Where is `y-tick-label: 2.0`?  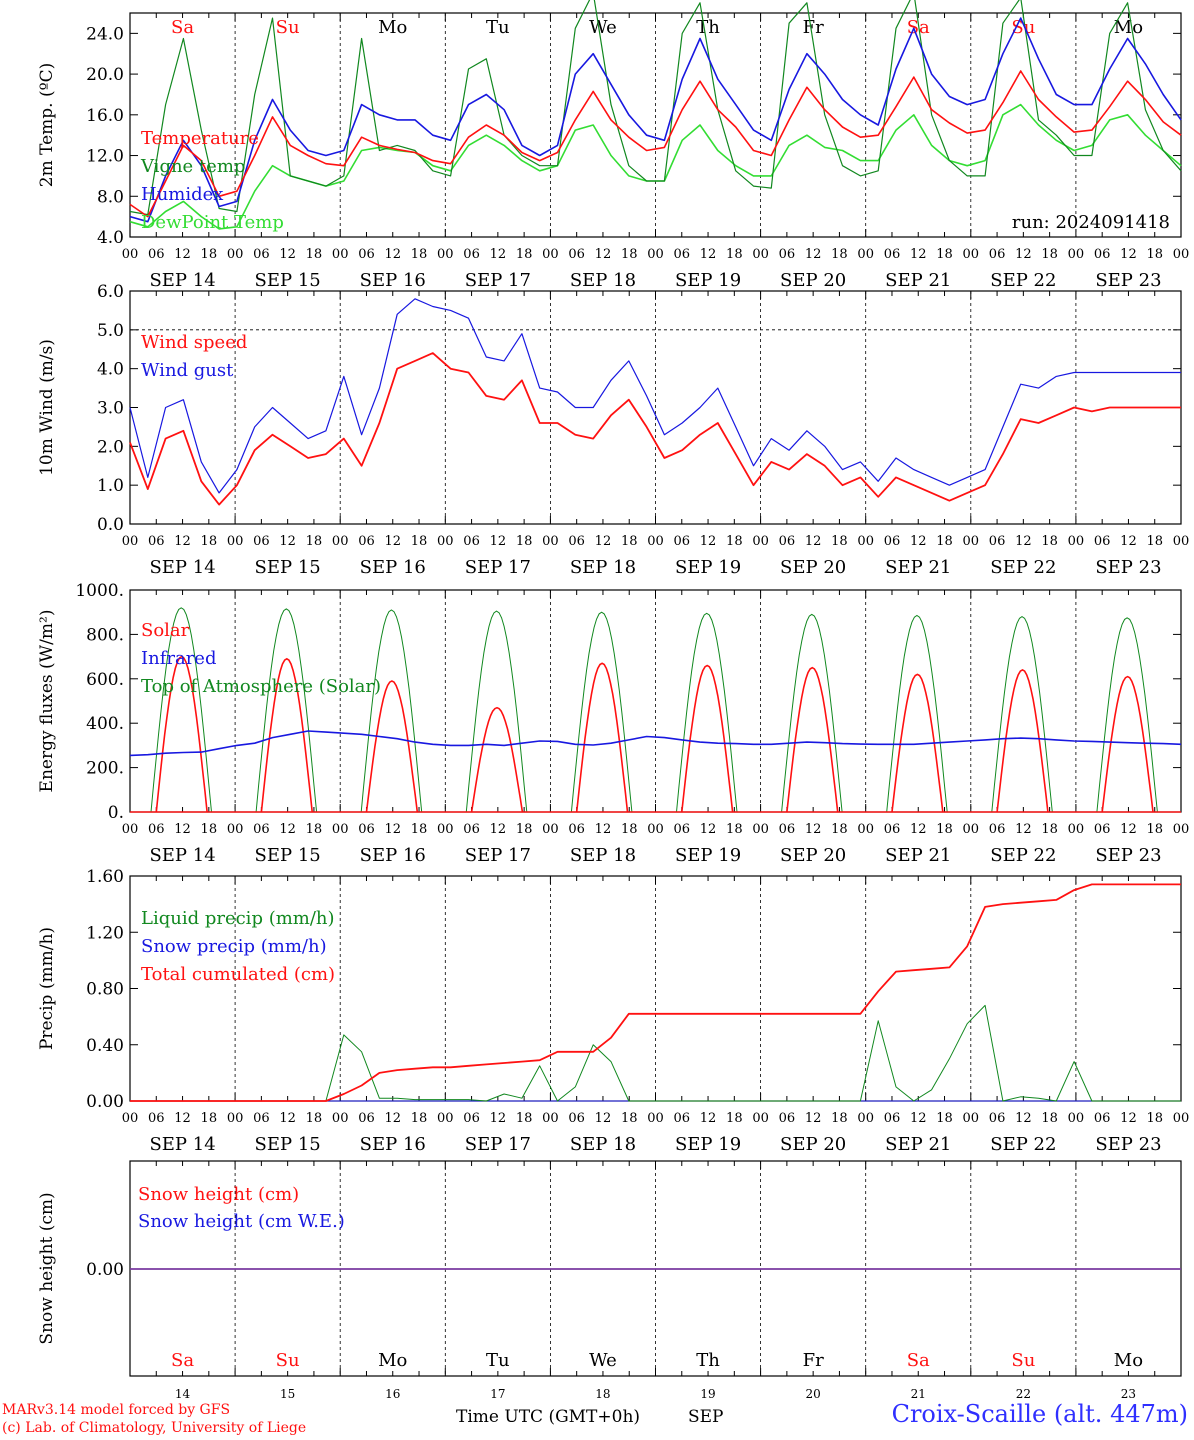 y-tick-label: 2.0 is located at coordinates (110, 447).